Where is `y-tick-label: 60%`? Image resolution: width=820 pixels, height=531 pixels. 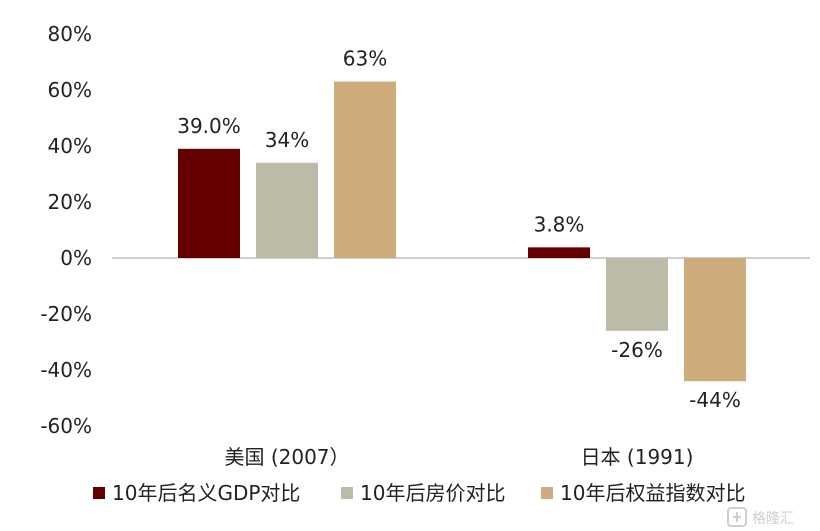
y-tick-label: 60% is located at coordinates (70, 90).